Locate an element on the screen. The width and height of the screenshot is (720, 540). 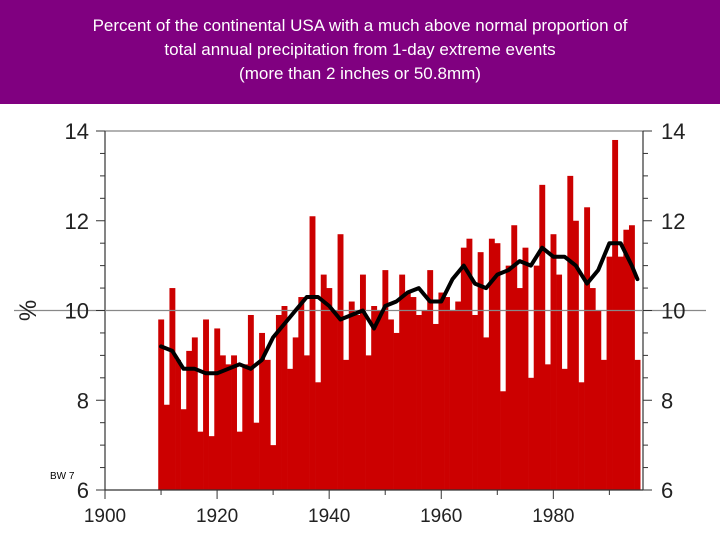
y-tick-label-left: 12 is located at coordinates (77, 221).